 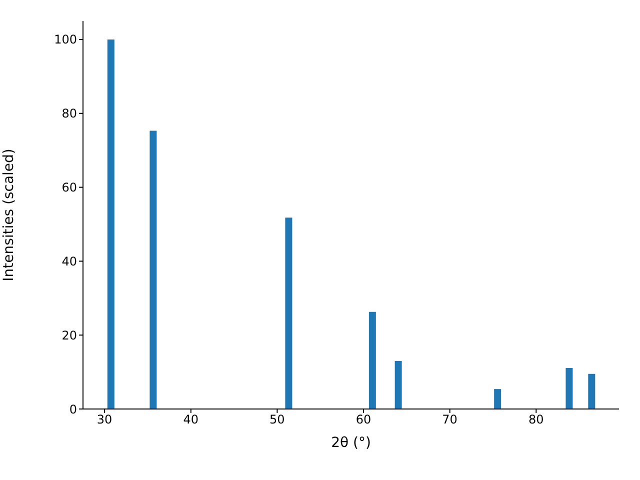 I want to click on y-tick-label: 80, so click(x=69, y=113).